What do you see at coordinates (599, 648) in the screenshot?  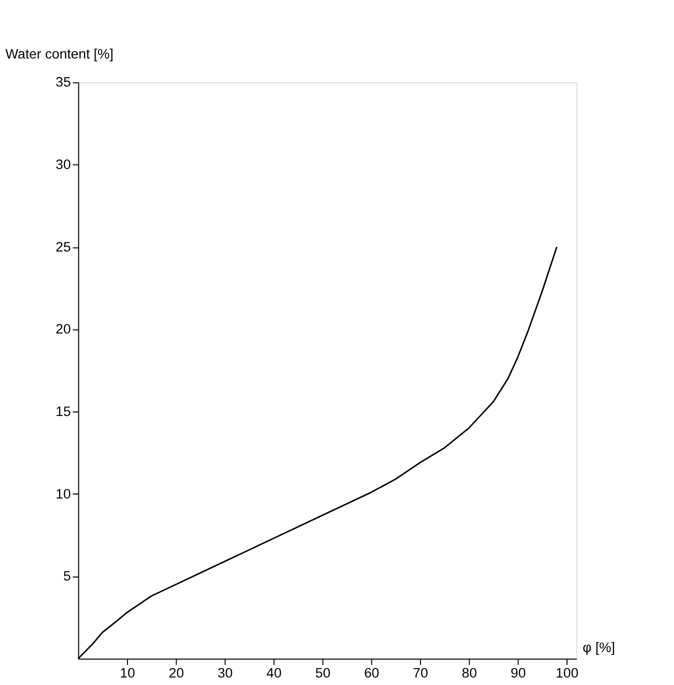 I see `x-axis-title: φ [%]` at bounding box center [599, 648].